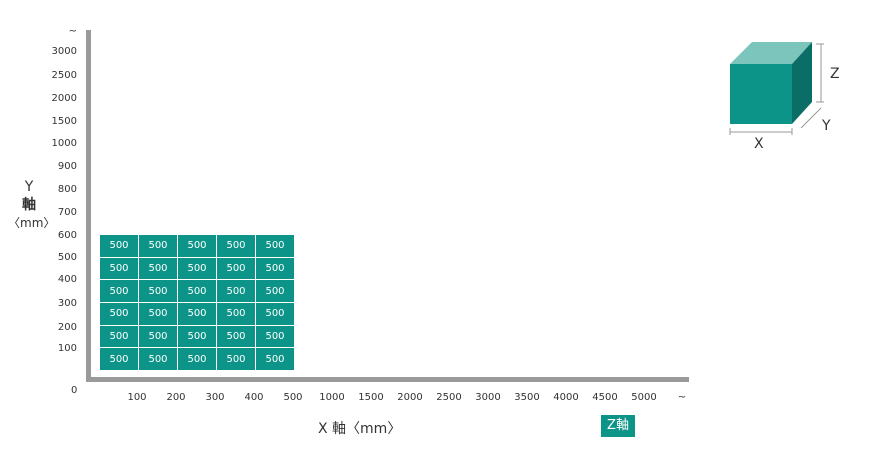 This screenshot has width=875, height=467. I want to click on y-tick: 400, so click(67, 279).